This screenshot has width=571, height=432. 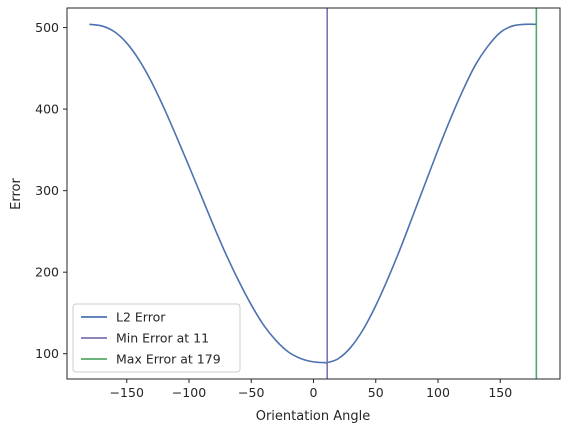 I want to click on y-tick-label: 300, so click(x=47, y=190).